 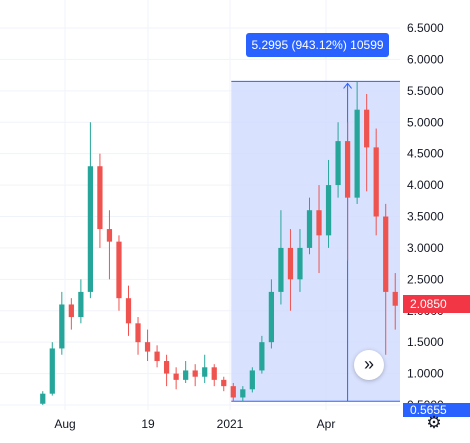 I want to click on price-axis-label: 1.5000, so click(x=425, y=342).